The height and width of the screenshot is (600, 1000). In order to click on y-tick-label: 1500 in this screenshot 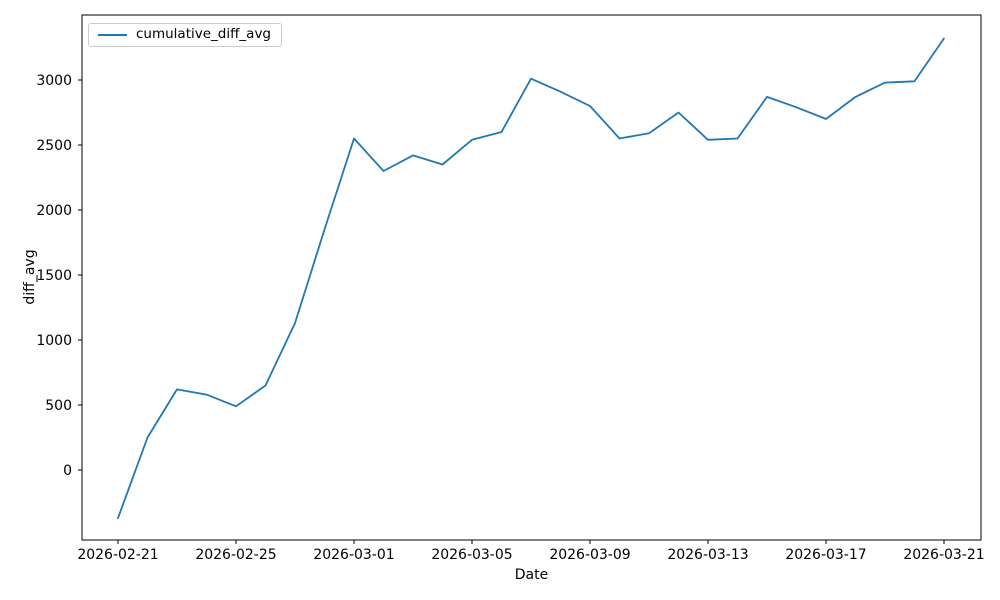, I will do `click(54, 276)`.